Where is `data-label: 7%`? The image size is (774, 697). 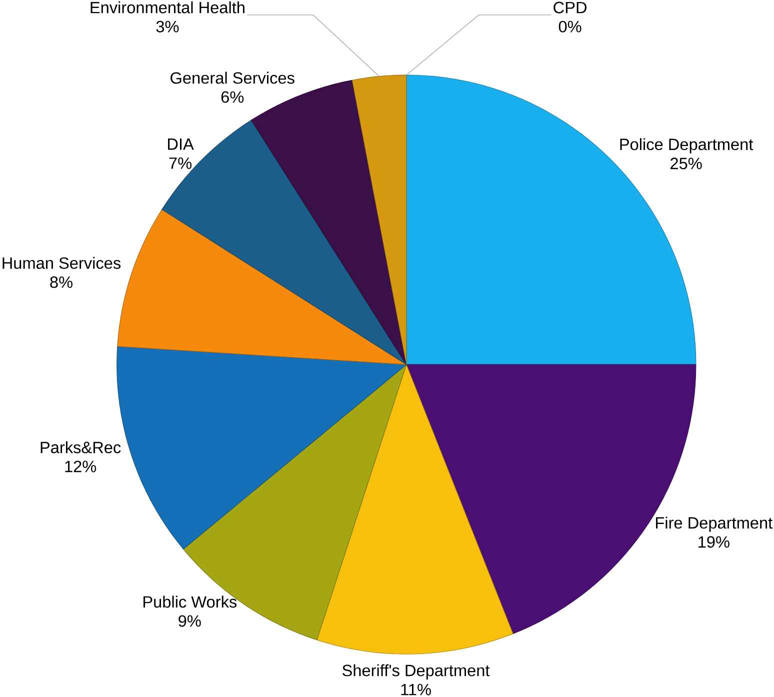
data-label: 7% is located at coordinates (180, 164).